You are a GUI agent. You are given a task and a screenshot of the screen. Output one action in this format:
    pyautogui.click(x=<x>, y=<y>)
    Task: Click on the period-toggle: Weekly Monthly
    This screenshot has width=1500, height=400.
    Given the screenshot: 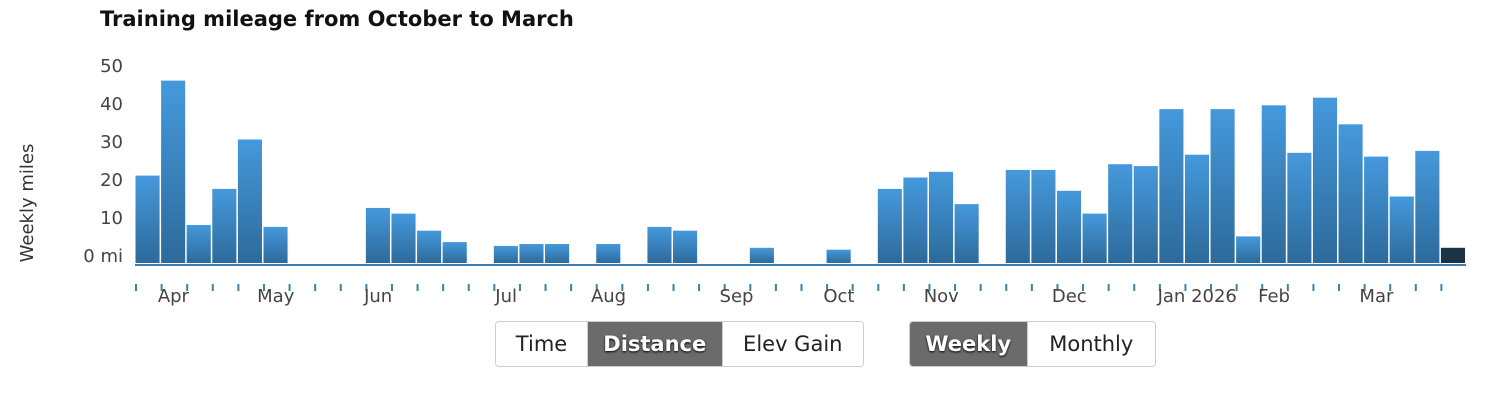 What is the action you would take?
    pyautogui.click(x=1032, y=344)
    